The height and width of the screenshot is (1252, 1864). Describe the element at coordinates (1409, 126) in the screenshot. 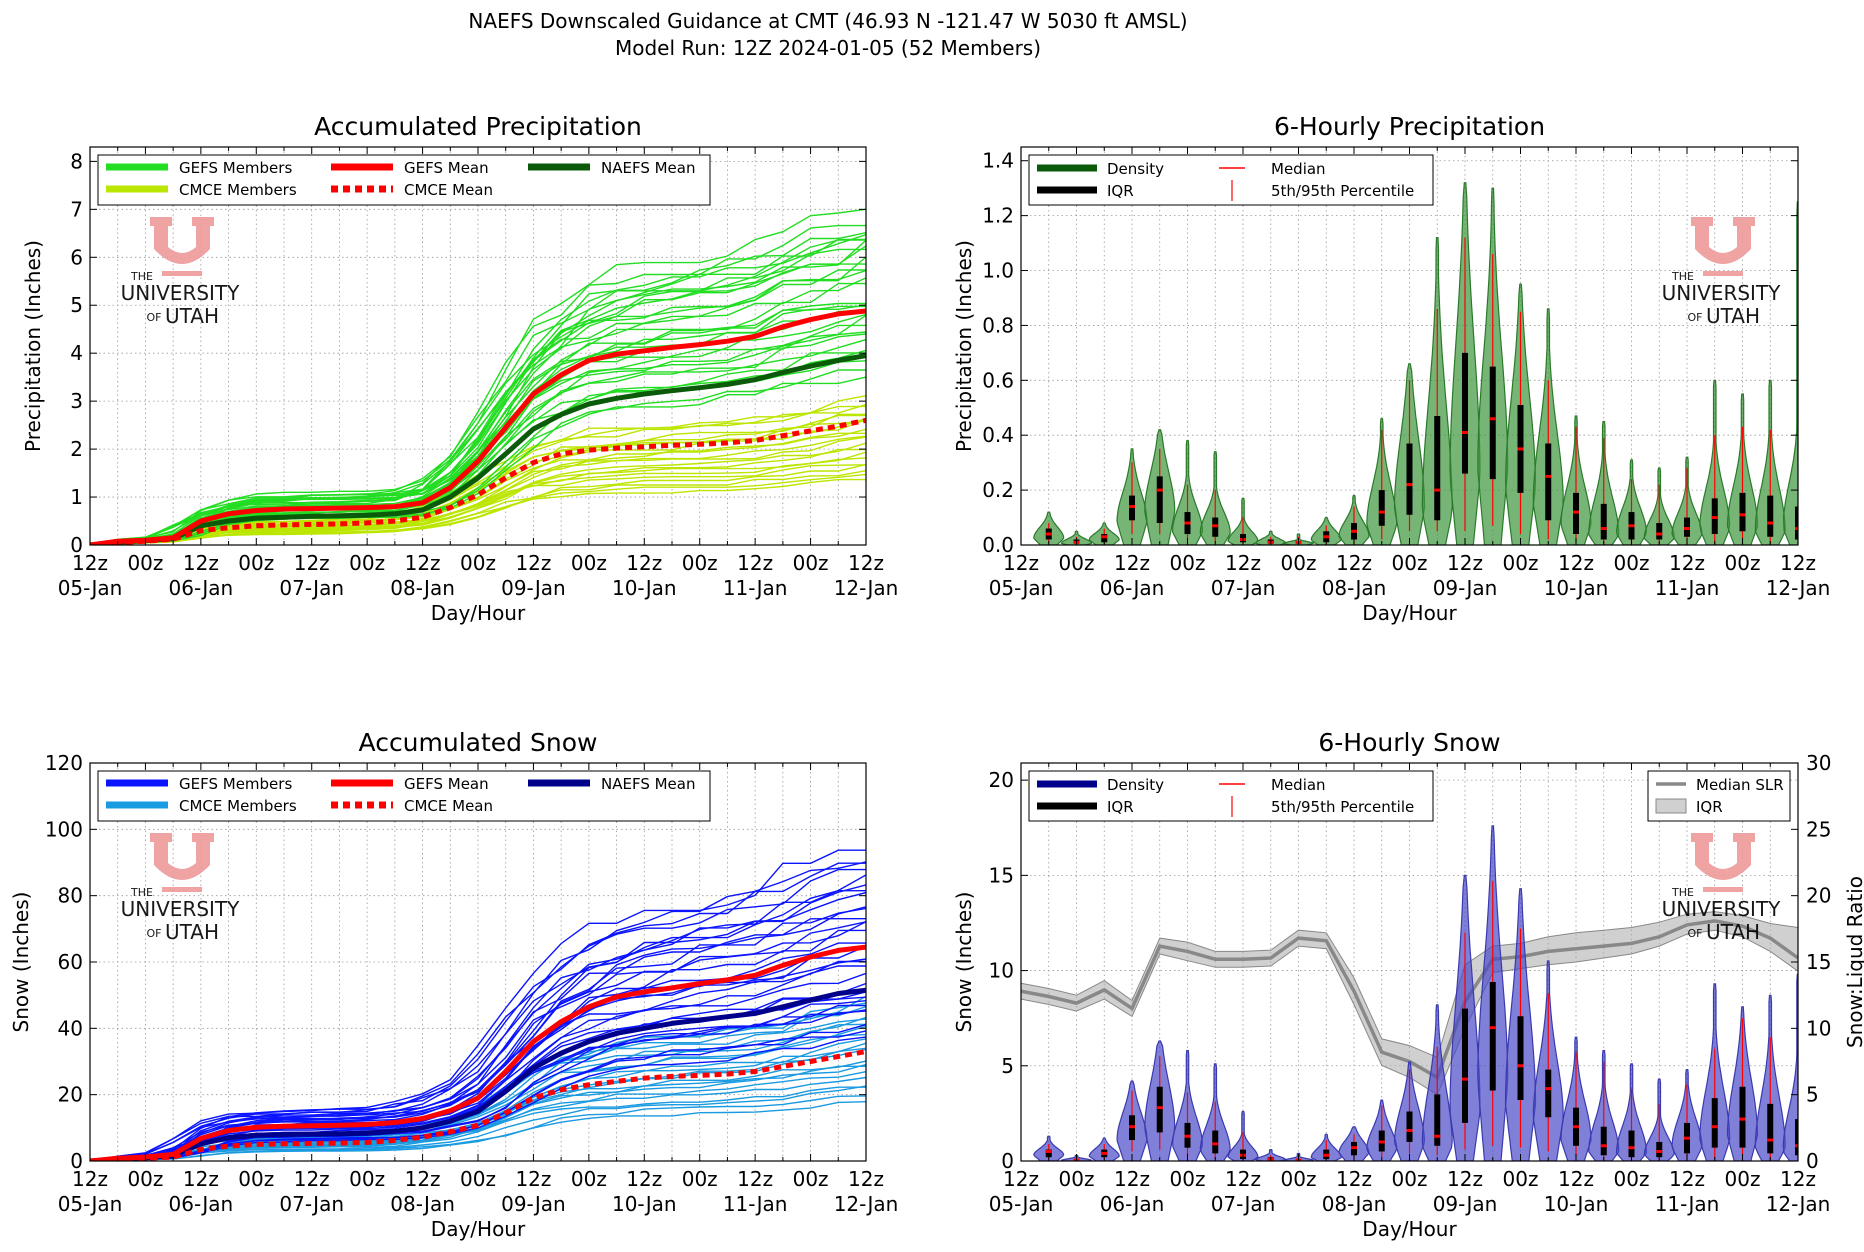

I see `chart-title: 6-Hourly Precipitation` at that location.